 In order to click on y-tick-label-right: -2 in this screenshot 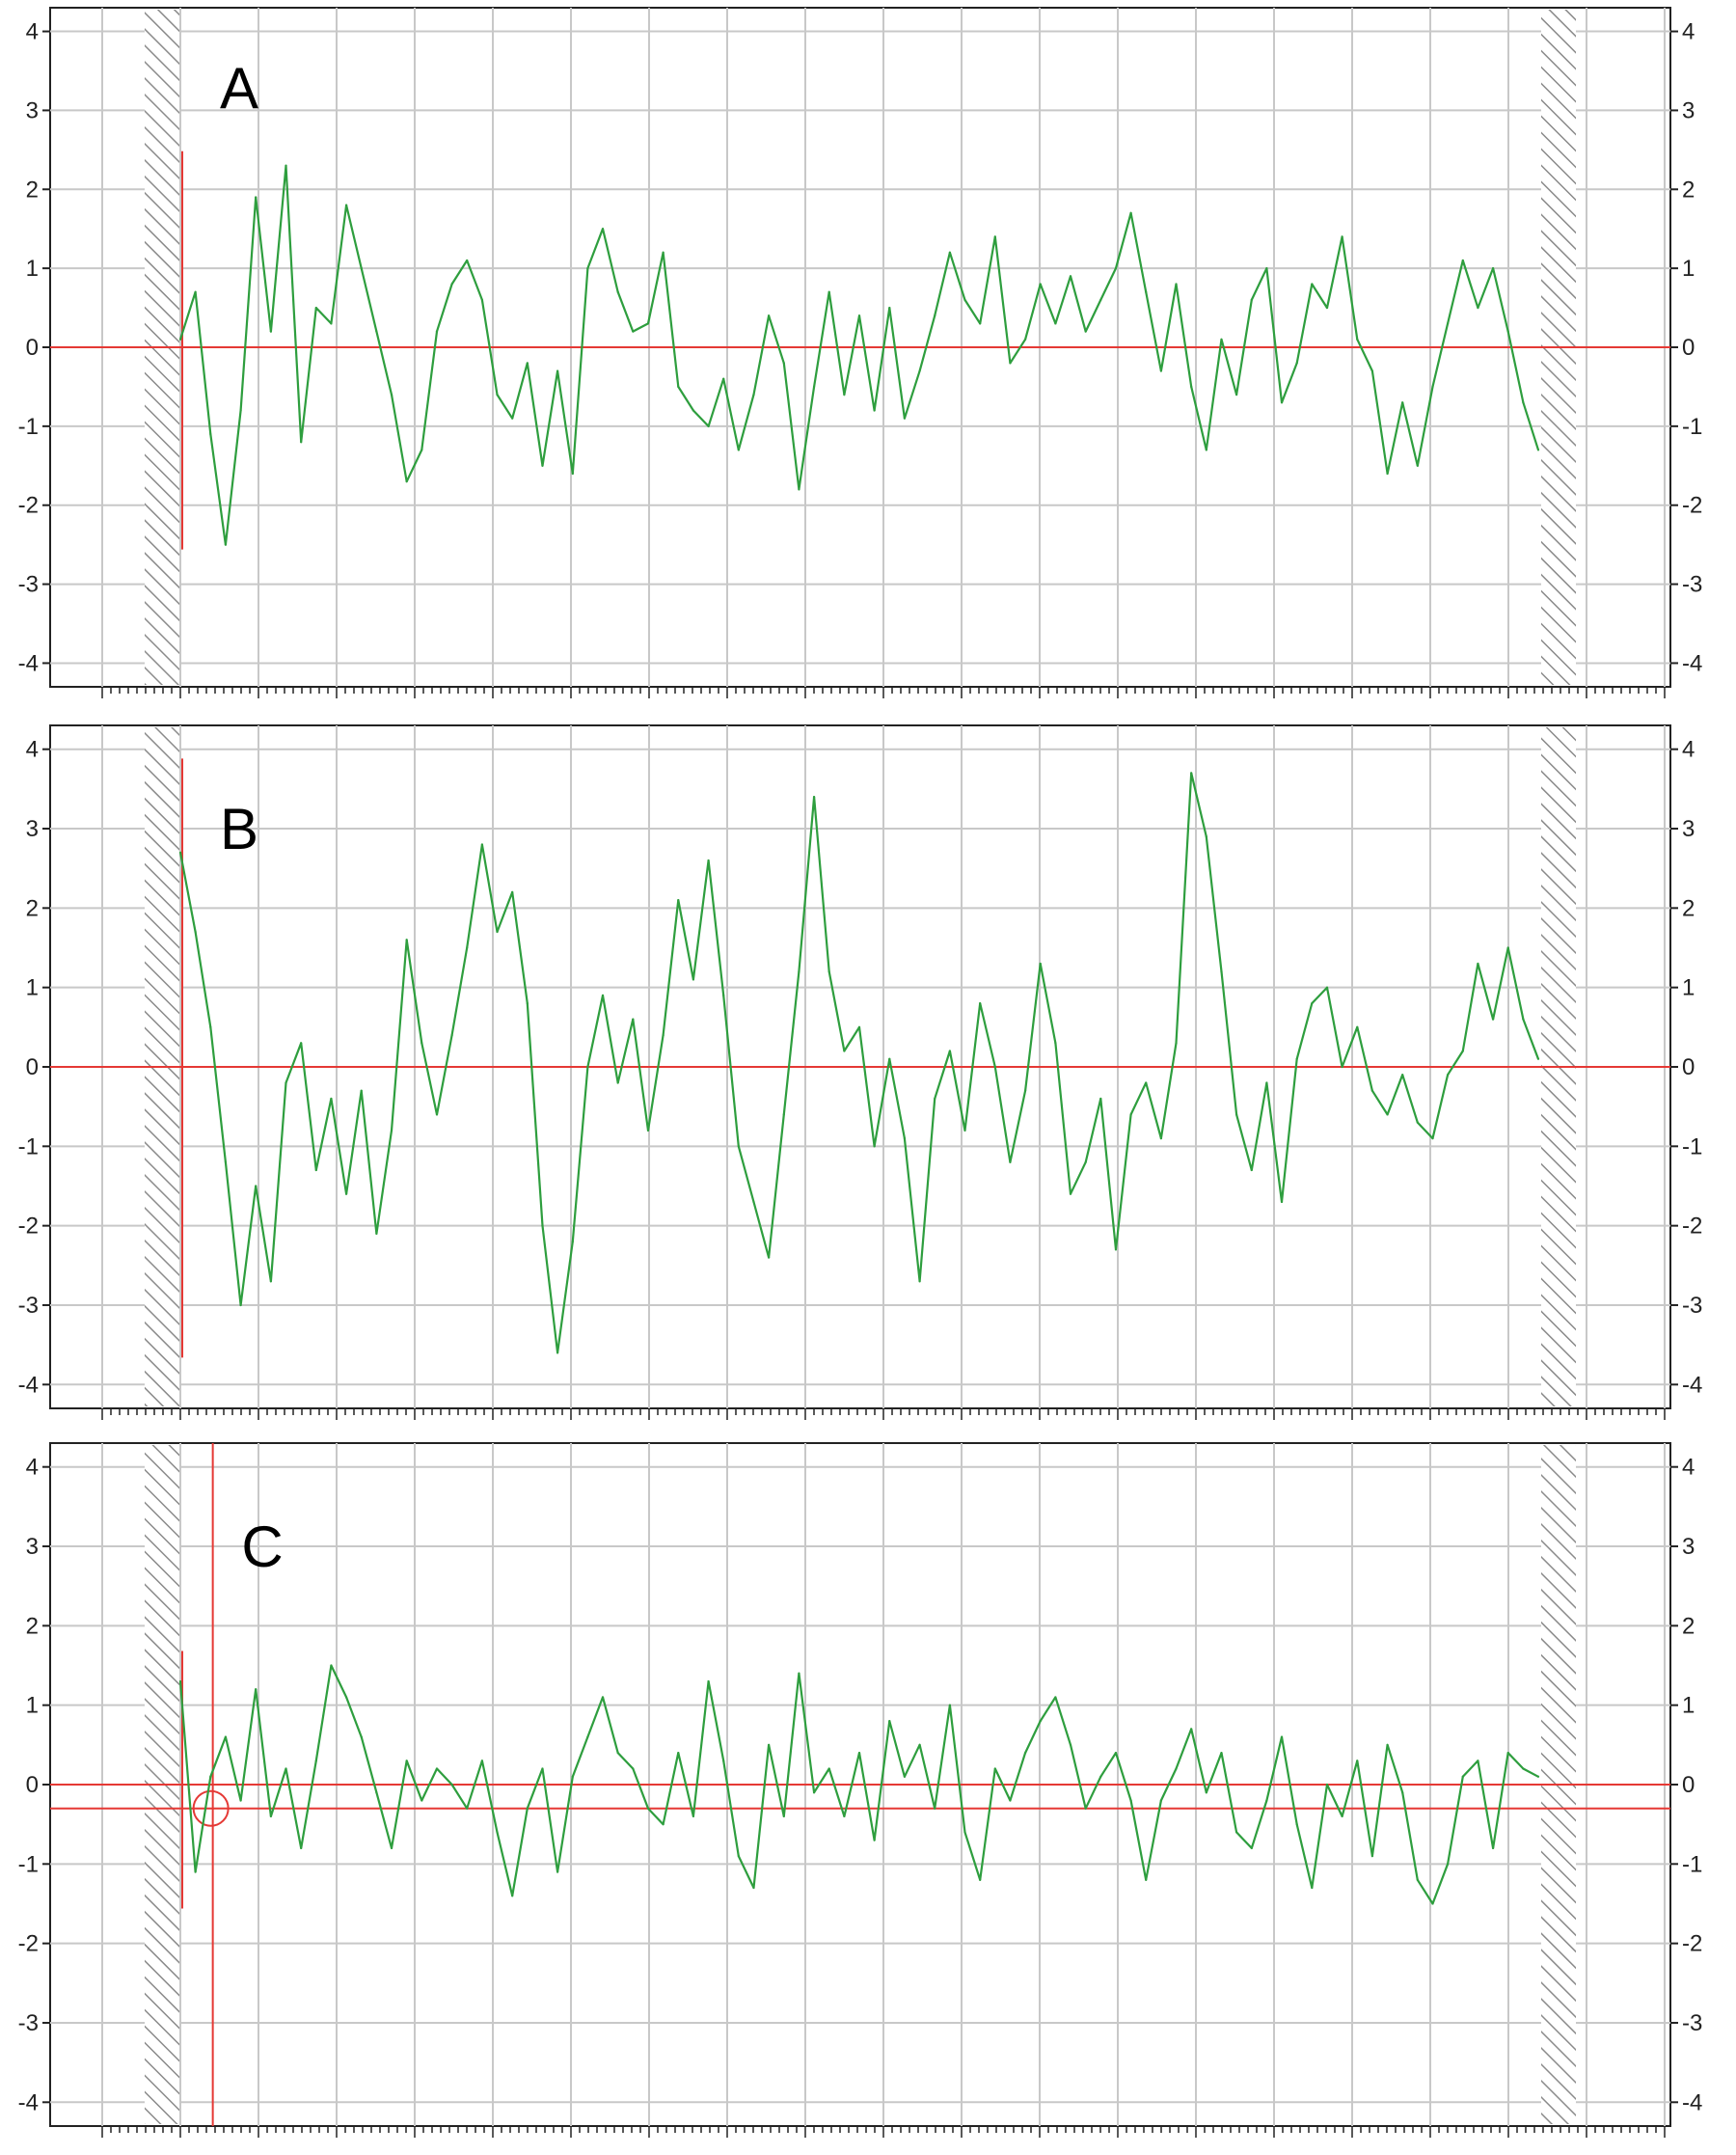, I will do `click(1692, 1944)`.